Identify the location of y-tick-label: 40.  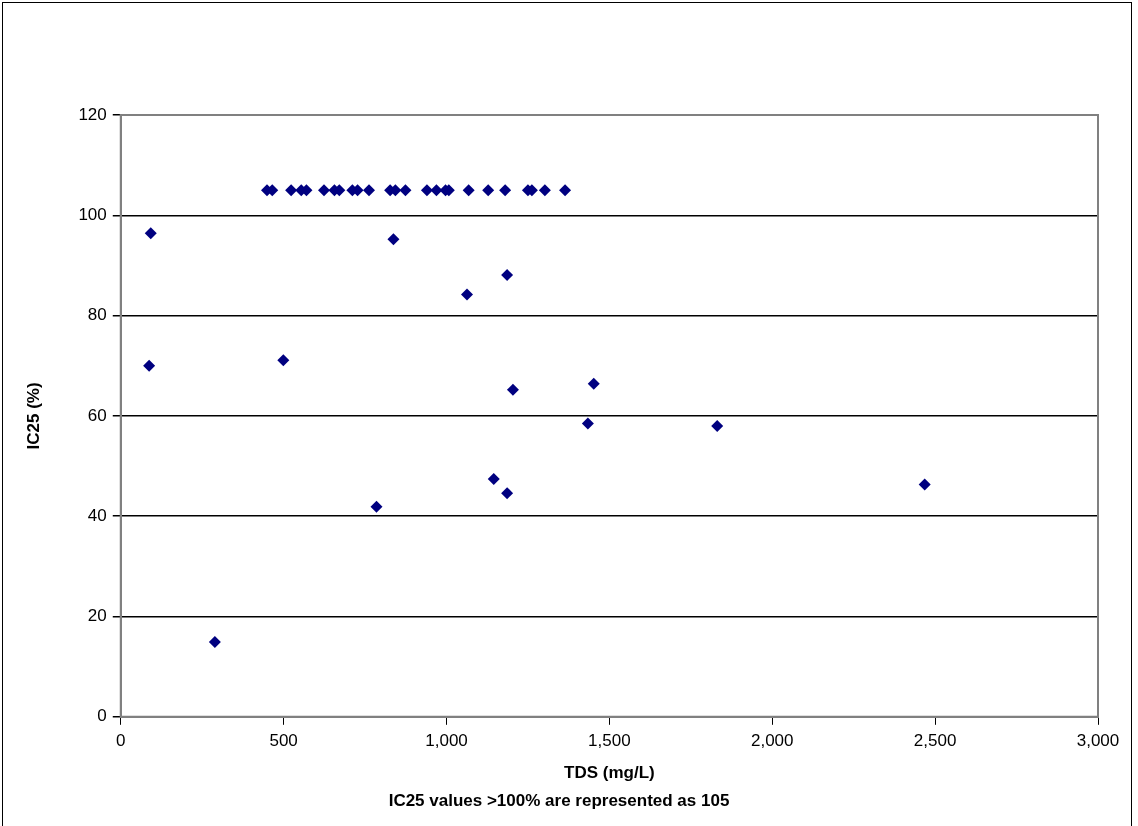
(97, 515).